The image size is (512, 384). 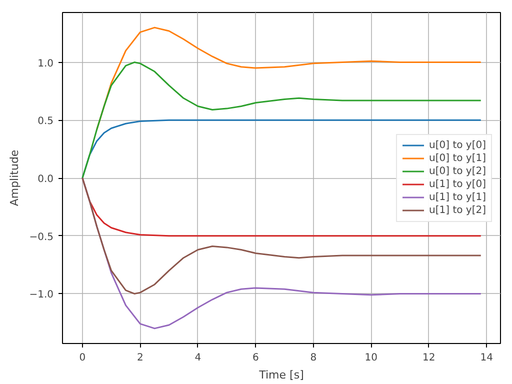 What do you see at coordinates (198, 358) in the screenshot?
I see `x-tick-label: 4` at bounding box center [198, 358].